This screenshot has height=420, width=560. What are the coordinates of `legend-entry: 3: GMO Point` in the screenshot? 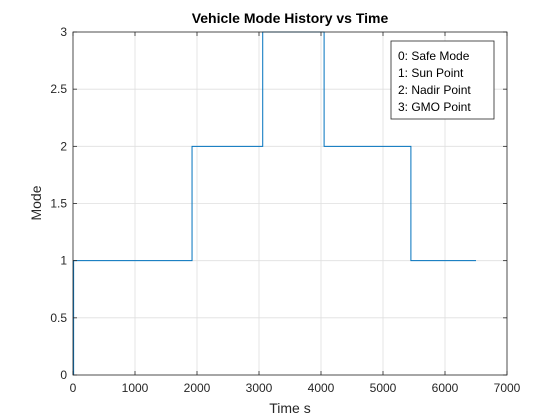 It's located at (434, 107).